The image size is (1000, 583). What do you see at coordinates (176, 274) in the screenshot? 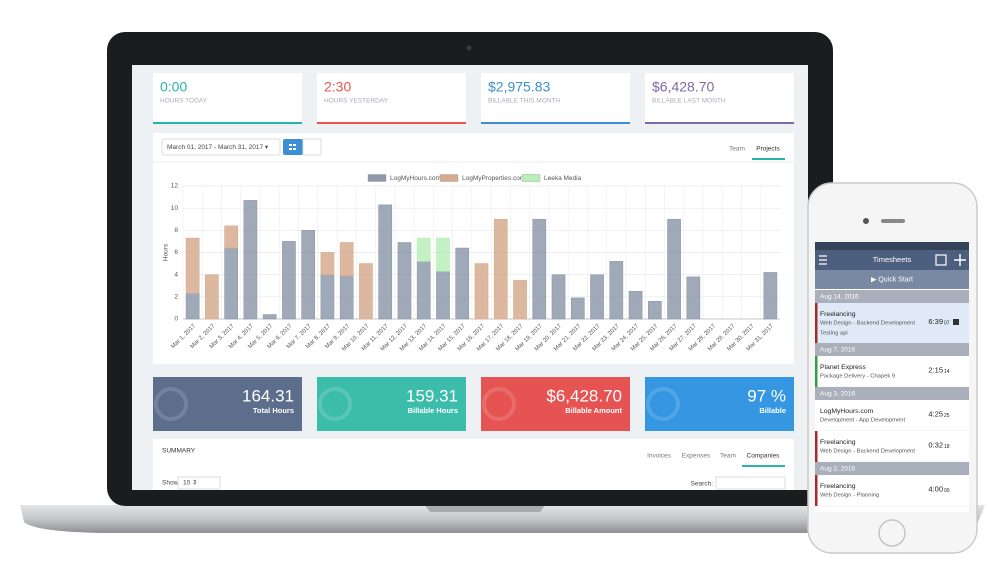
I see `y-tick-label: 4` at bounding box center [176, 274].